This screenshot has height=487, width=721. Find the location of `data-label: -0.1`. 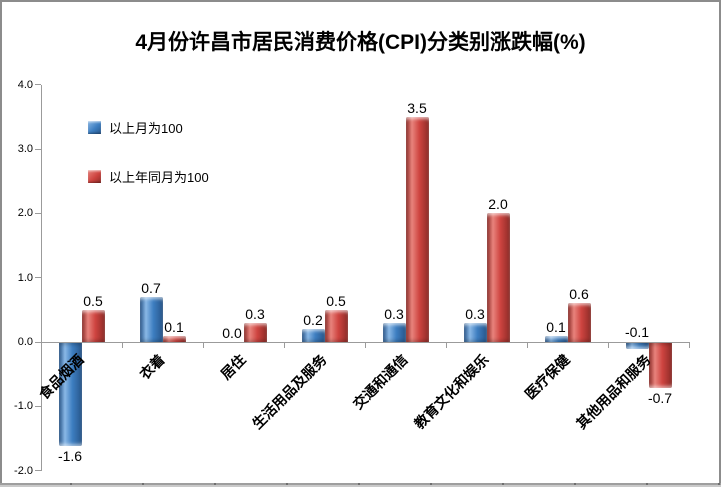

data-label: -0.1 is located at coordinates (637, 332).